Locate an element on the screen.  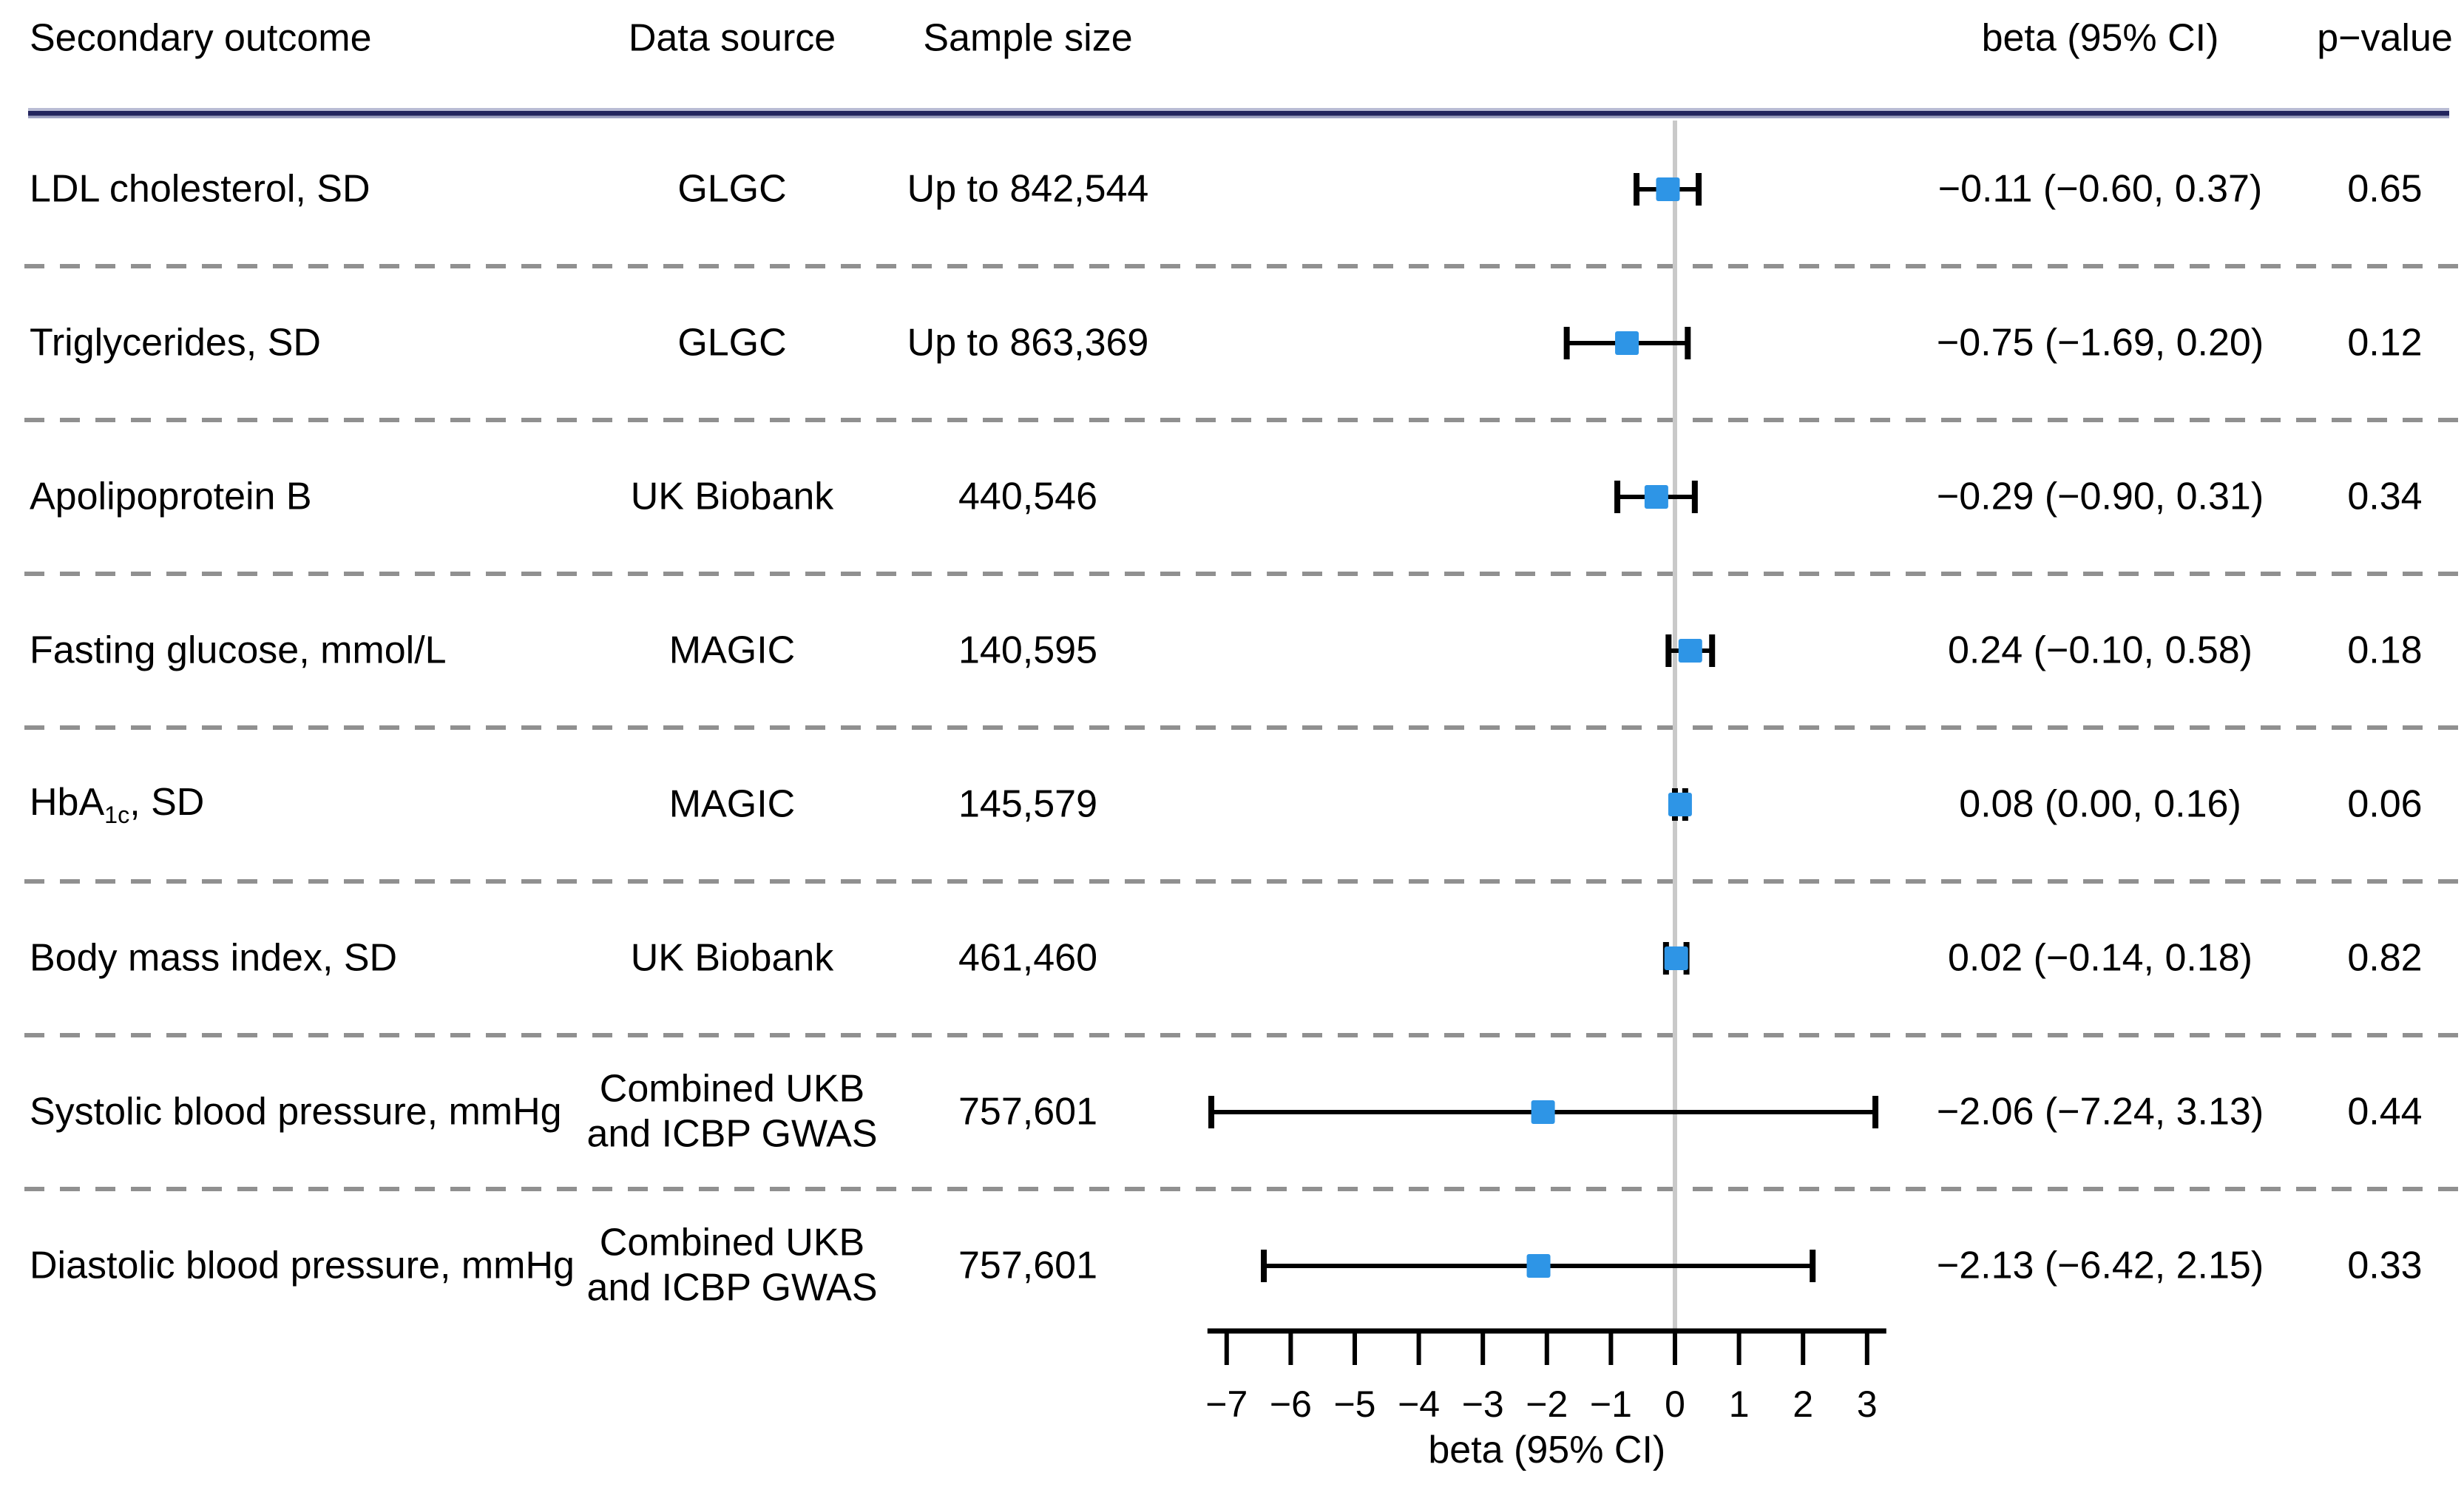
header-secondary-outcome: Secondary outcome is located at coordinates (201, 38).